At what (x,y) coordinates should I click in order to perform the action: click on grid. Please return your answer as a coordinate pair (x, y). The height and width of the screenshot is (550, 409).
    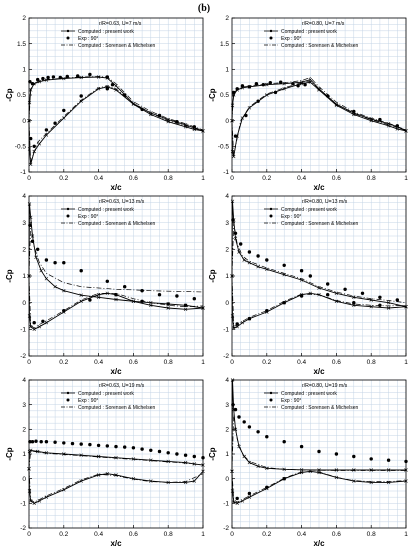
    Looking at the image, I should click on (116, 454).